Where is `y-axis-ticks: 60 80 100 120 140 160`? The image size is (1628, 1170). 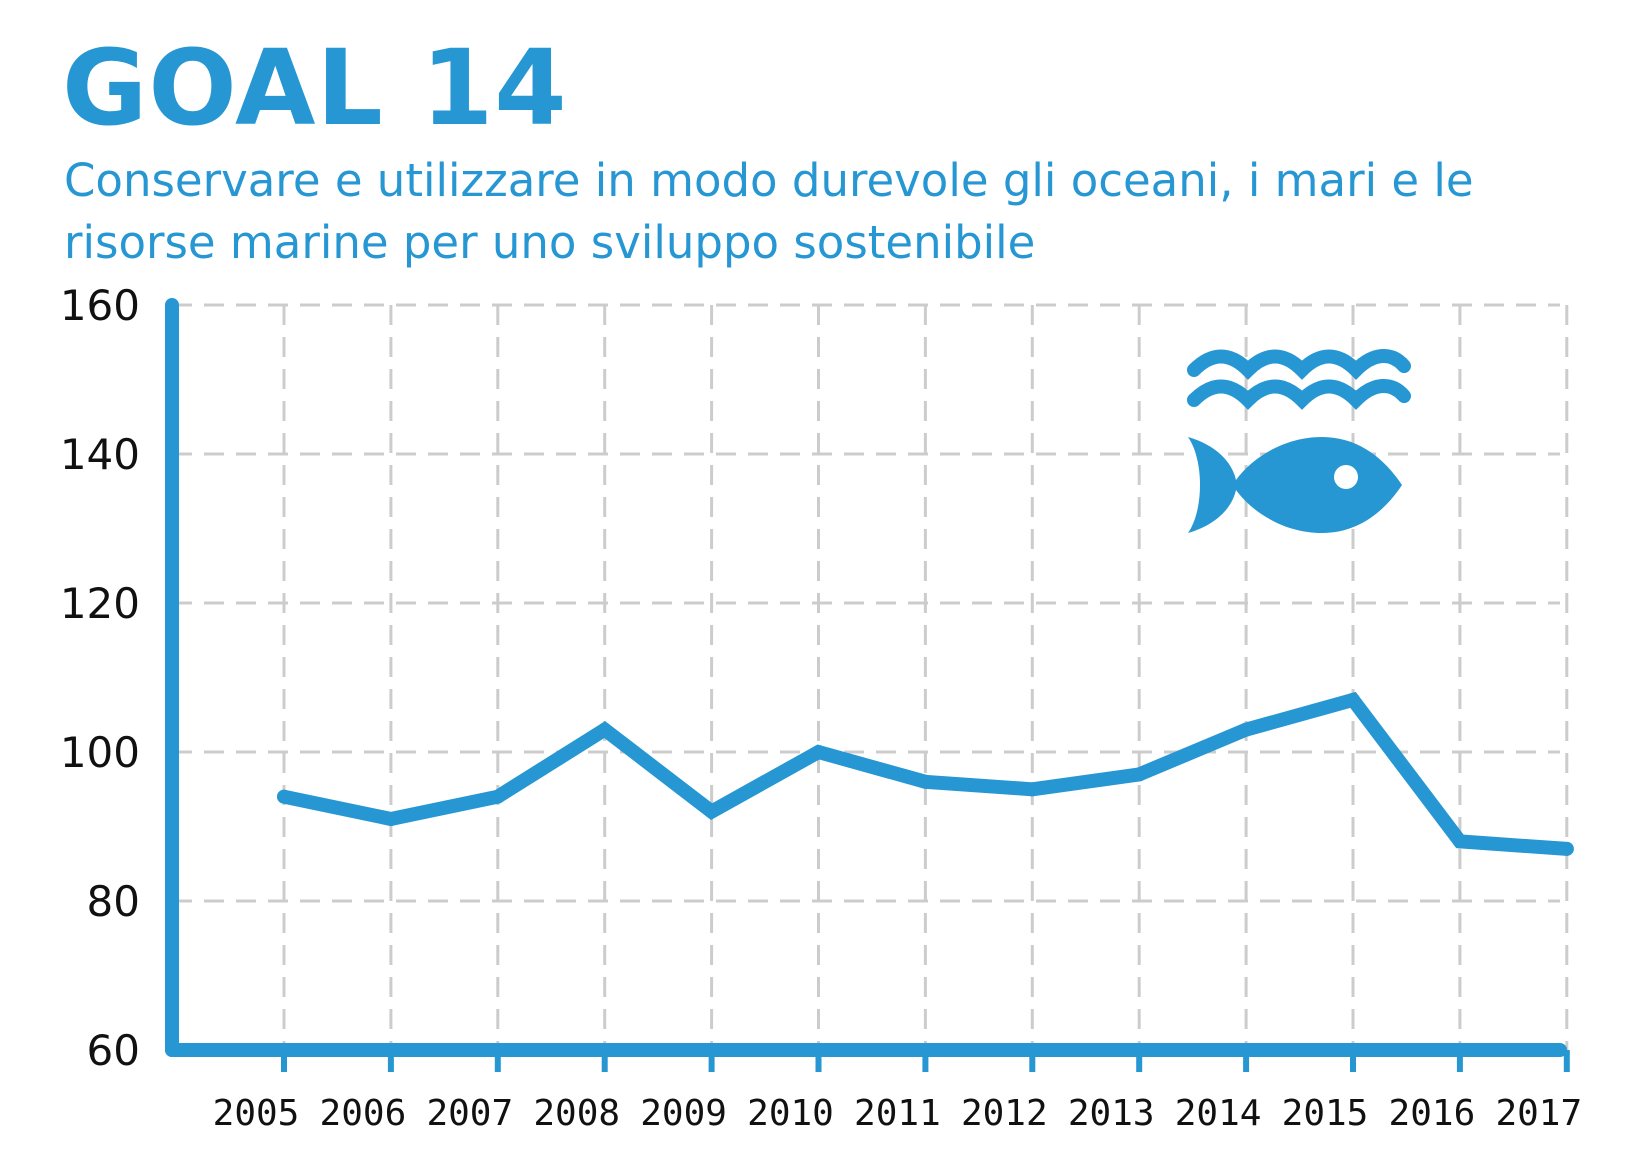
y-axis-ticks: 60 80 100 120 140 160 is located at coordinates (100, 678).